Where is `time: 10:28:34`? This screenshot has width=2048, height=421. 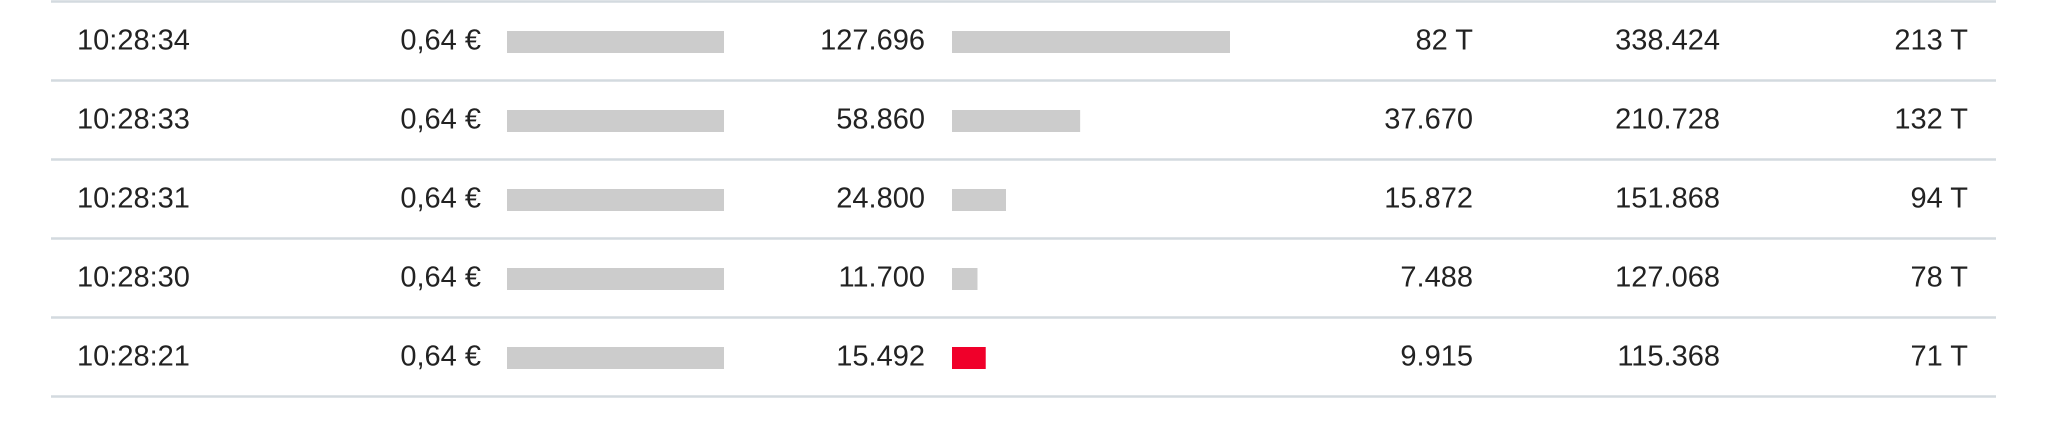
time: 10:28:34 is located at coordinates (133, 41).